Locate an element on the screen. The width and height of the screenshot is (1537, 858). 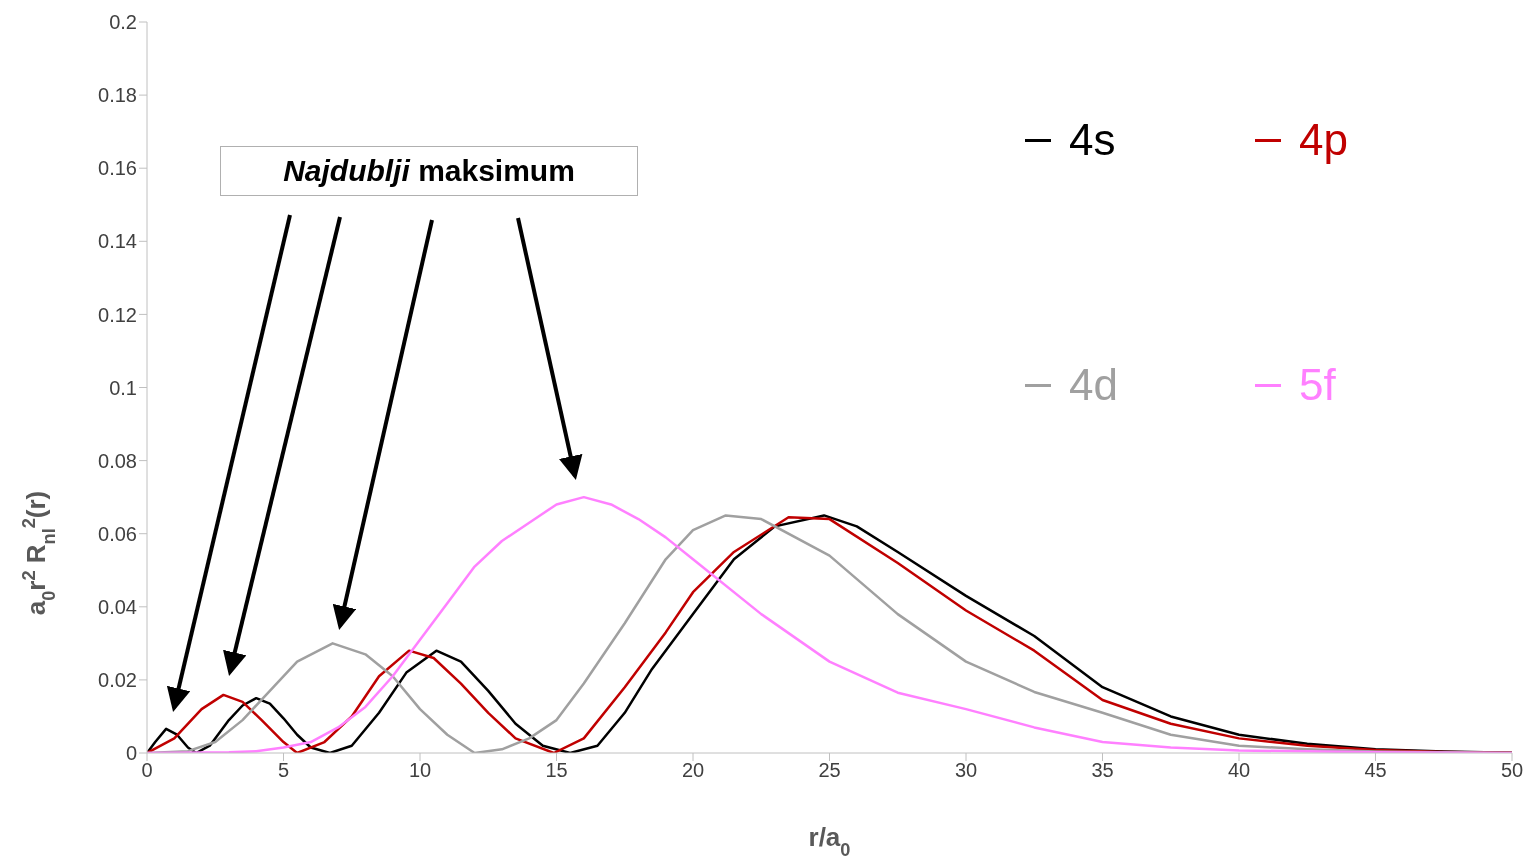
y-tick-label: 0.06 is located at coordinates (117, 533).